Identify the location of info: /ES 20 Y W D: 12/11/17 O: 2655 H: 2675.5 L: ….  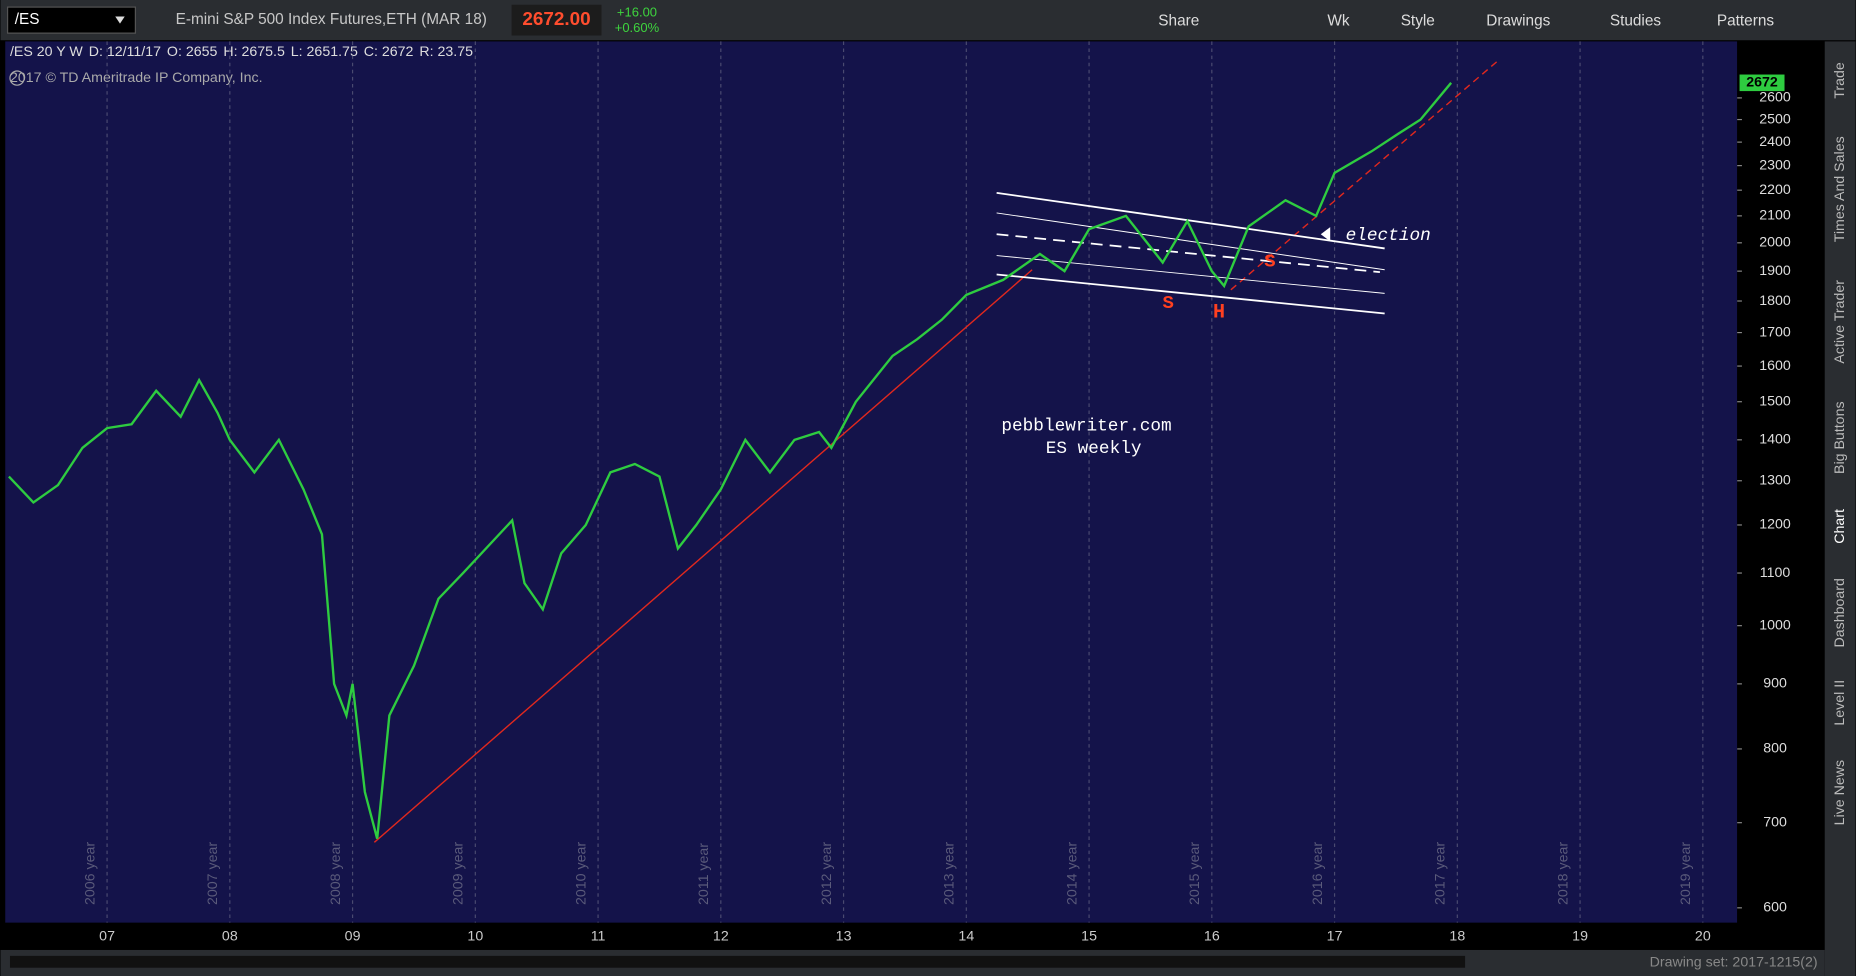
(241, 52).